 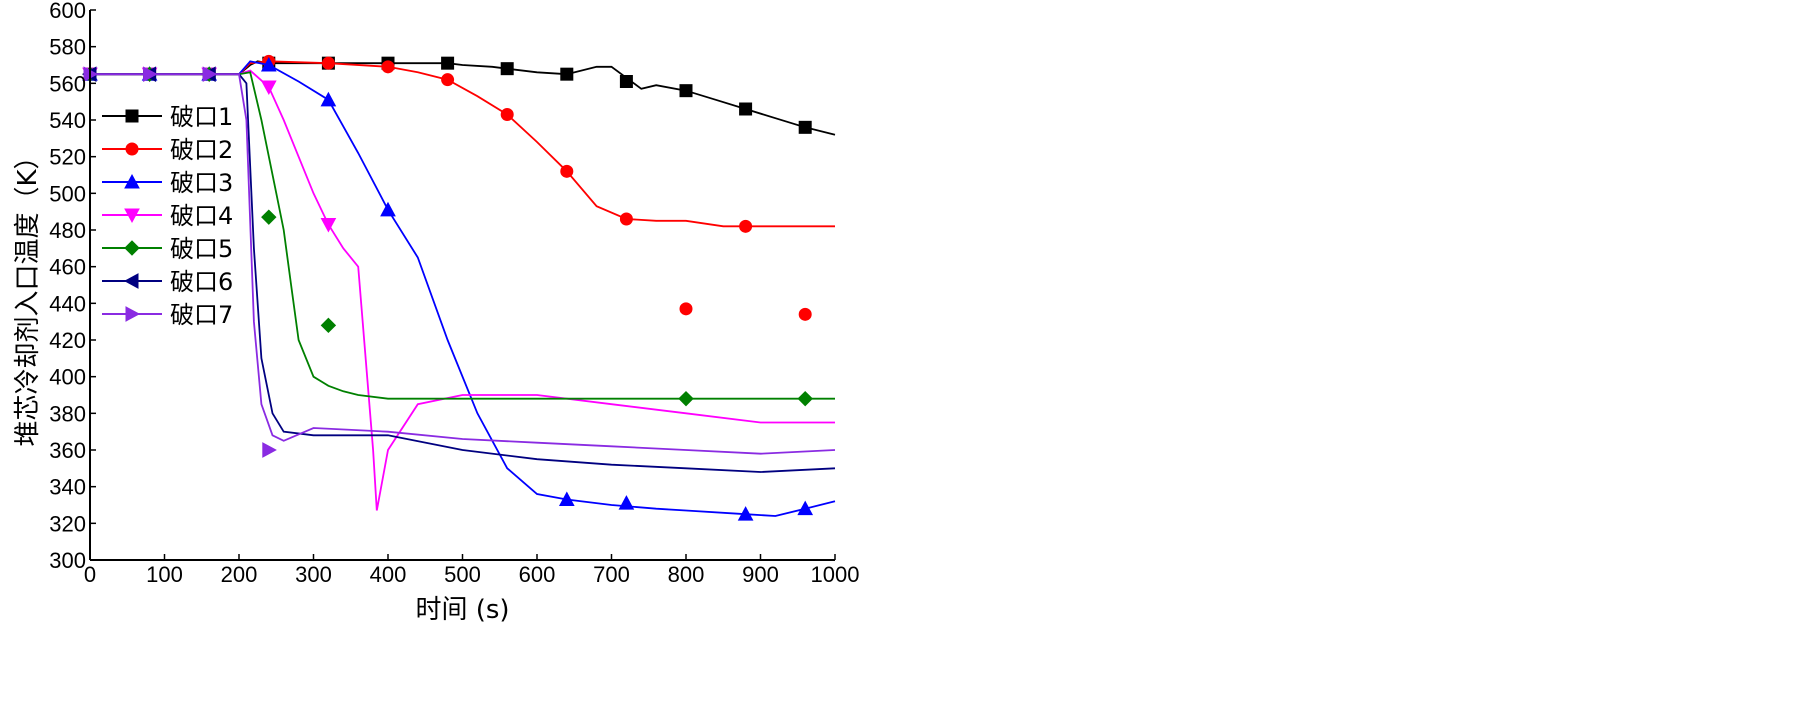 I want to click on y-tick-label: 320, so click(x=67, y=523).